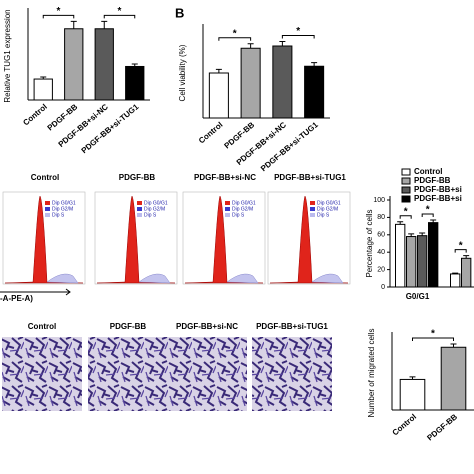 This screenshot has height=474, width=474. Describe the element at coordinates (137, 177) in the screenshot. I see `flow-title: PDGF-BB` at that location.